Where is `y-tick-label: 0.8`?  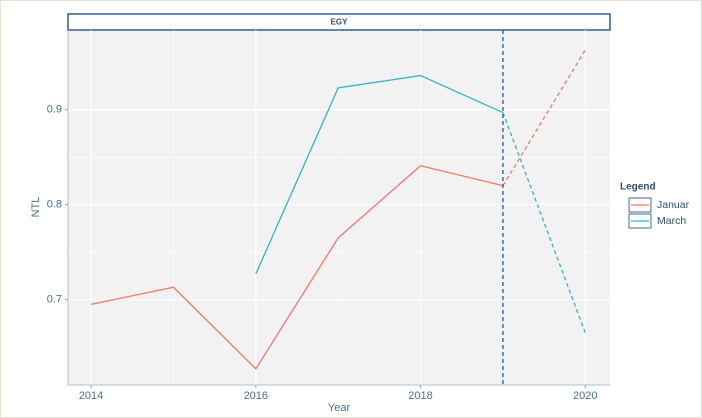
y-tick-label: 0.8 is located at coordinates (54, 205).